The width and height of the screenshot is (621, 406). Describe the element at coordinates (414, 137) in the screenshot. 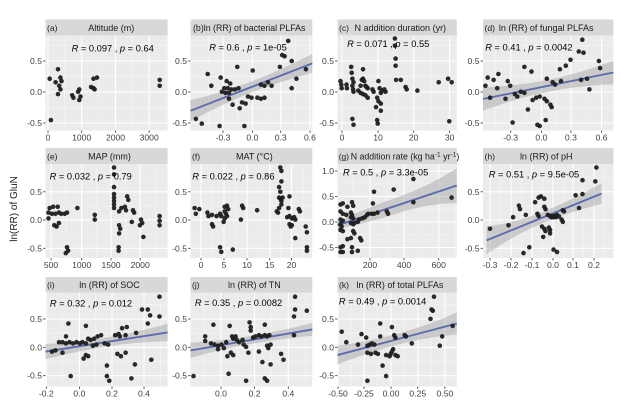

I see `svg-text: 20` at that location.